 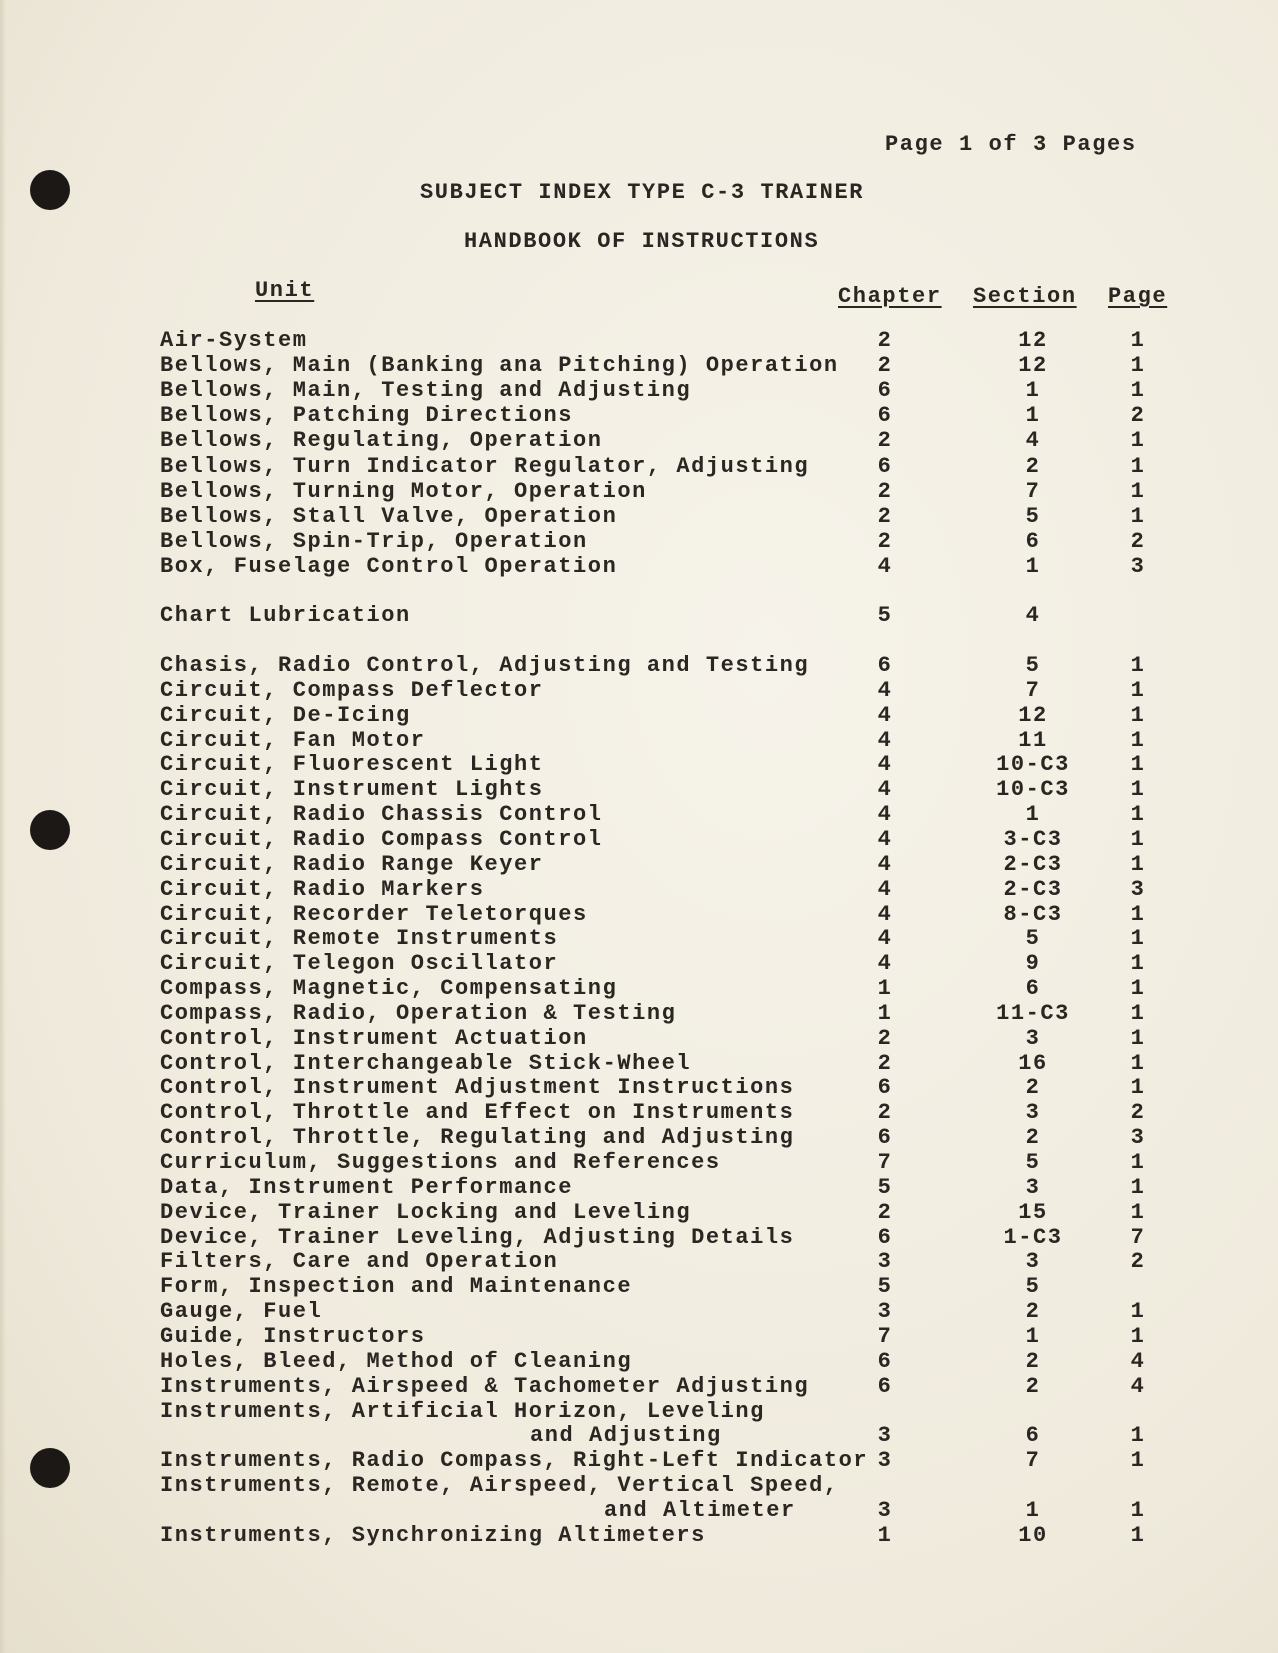 I want to click on table-row: Bellows, Regulating, Operation 2 4 1, so click(x=639, y=440).